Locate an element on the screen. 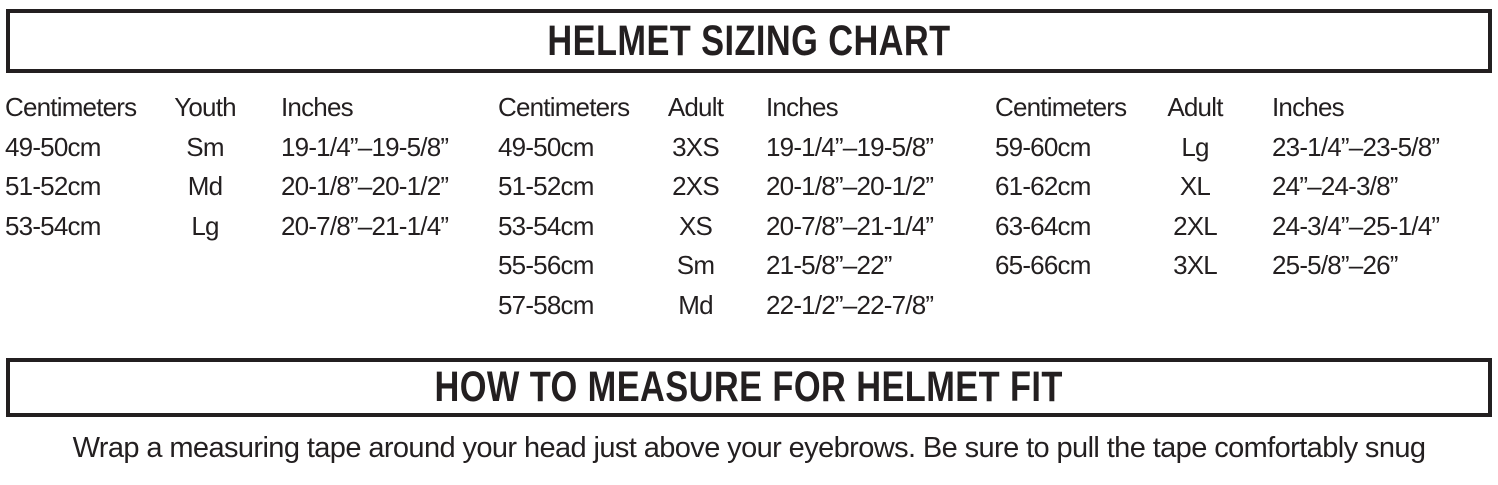 This screenshot has width=1498, height=485. cell-inches: 24-3/4”–25-1/4” is located at coordinates (1356, 225).